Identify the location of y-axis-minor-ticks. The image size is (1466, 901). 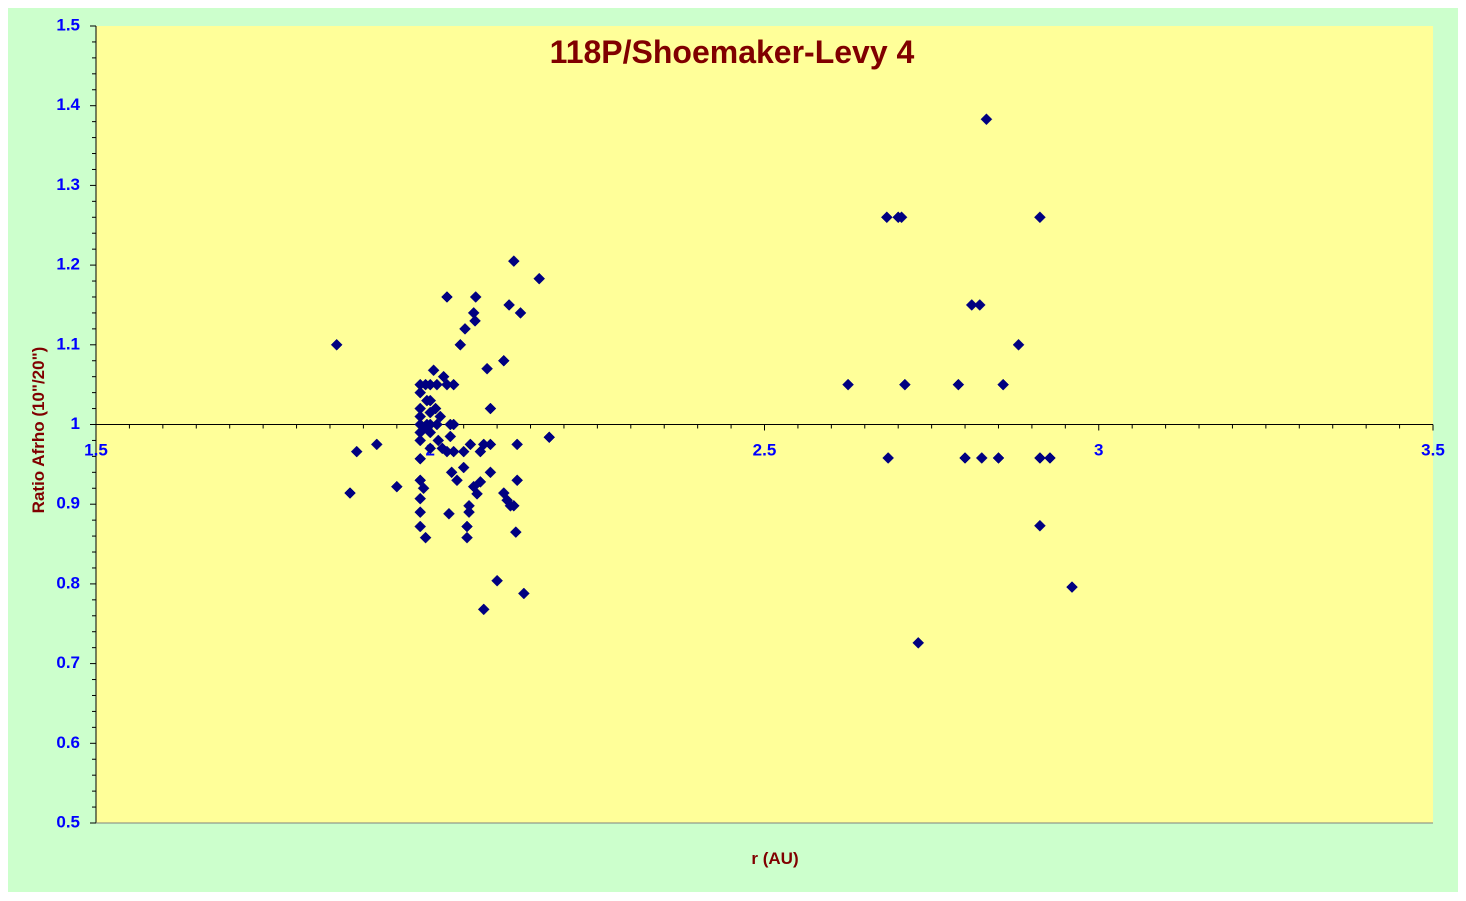
(93, 424).